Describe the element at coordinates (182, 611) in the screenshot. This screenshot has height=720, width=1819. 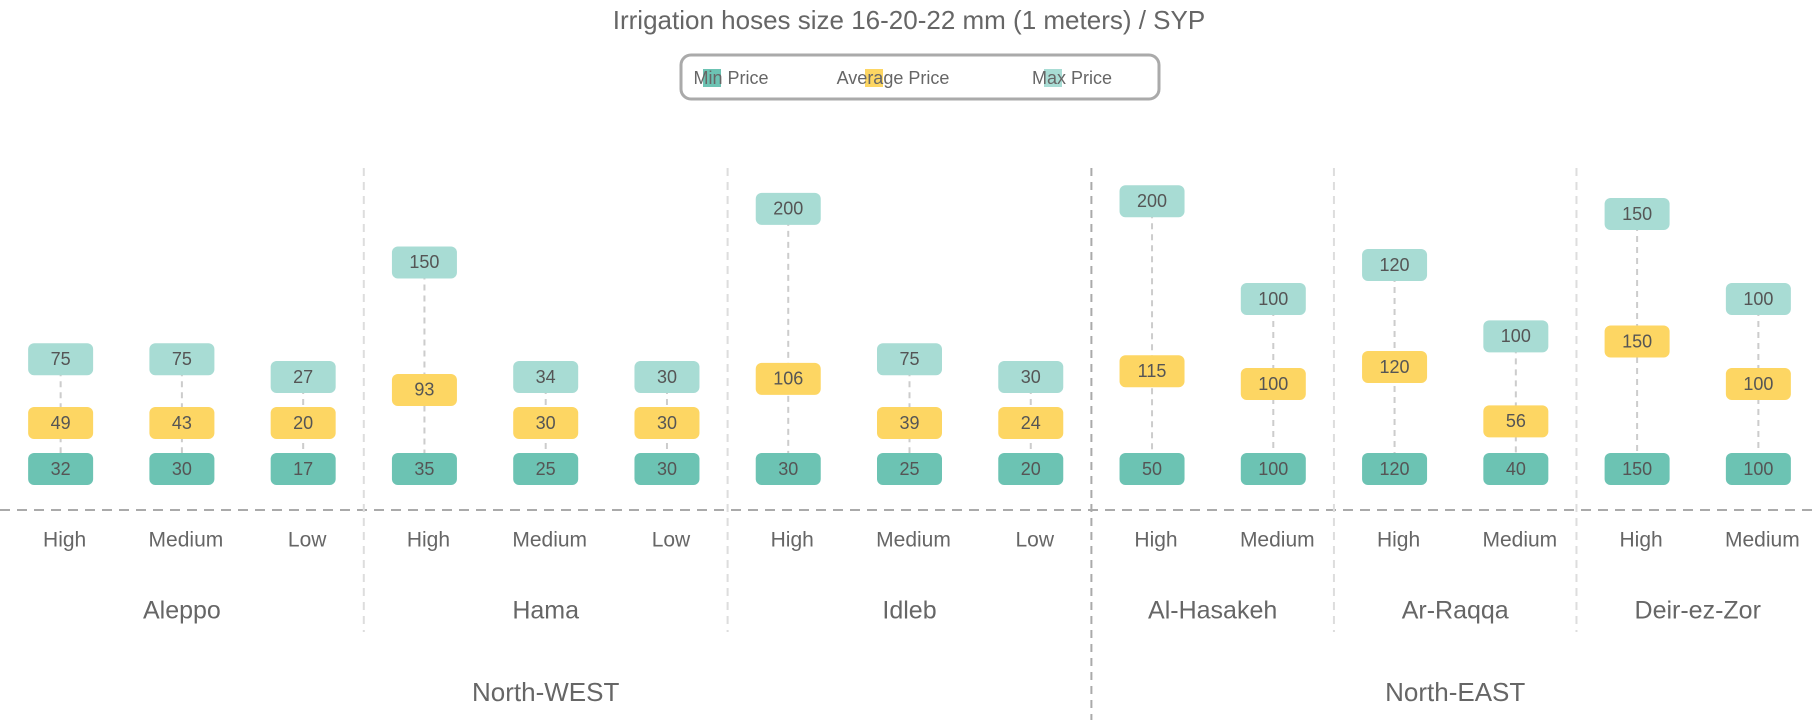
I see `province-label: Aleppo` at that location.